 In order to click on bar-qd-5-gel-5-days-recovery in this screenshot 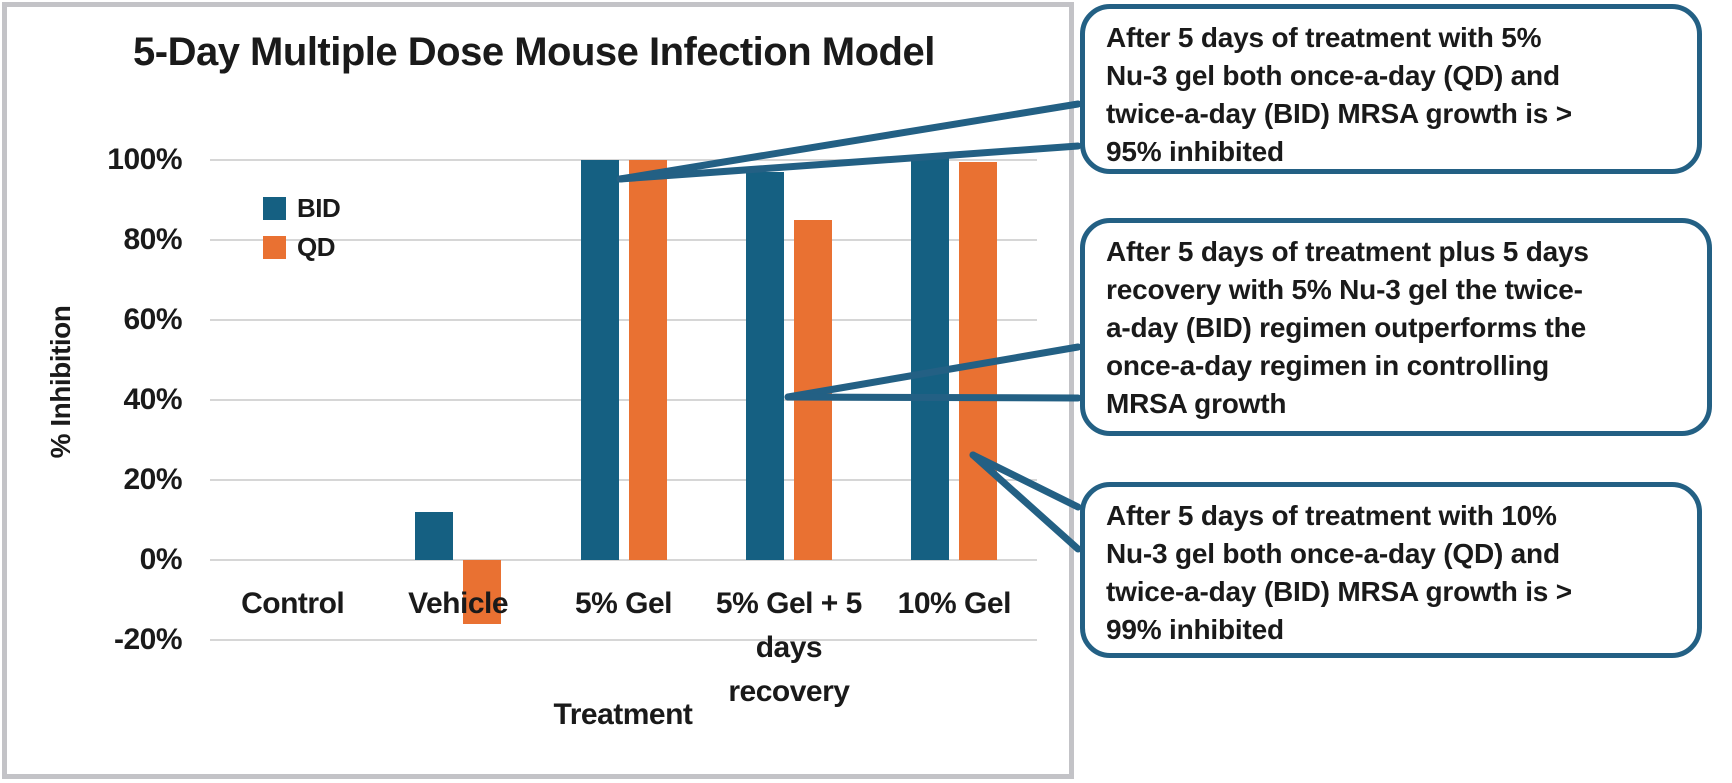, I will do `click(812, 390)`.